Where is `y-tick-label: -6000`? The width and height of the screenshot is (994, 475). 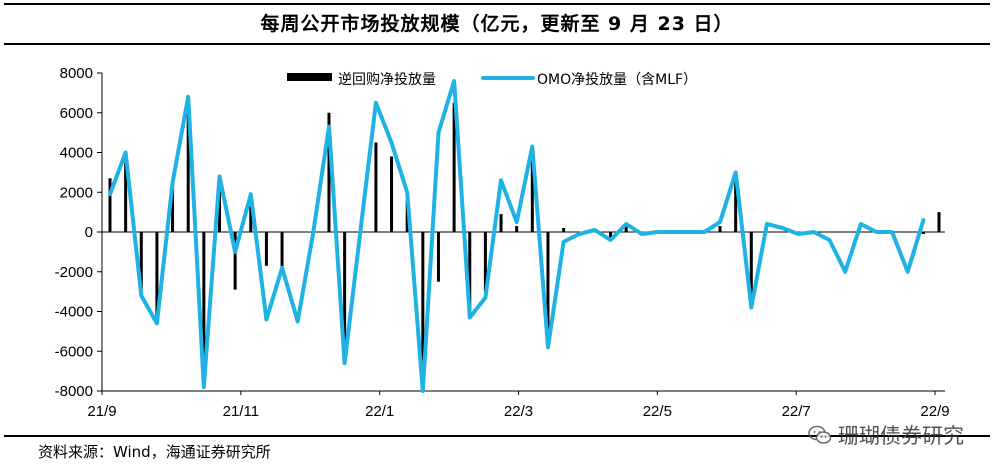 y-tick-label: -6000 is located at coordinates (74, 351).